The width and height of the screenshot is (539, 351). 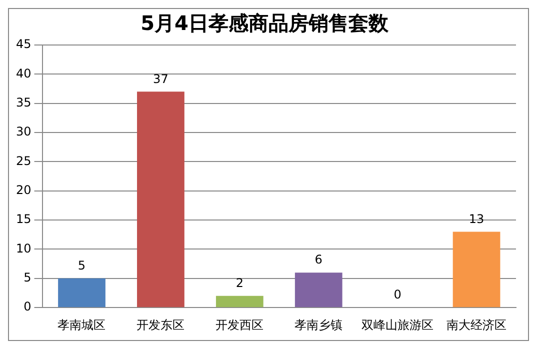 I want to click on x-tick-label: 孝南城区, so click(x=82, y=325).